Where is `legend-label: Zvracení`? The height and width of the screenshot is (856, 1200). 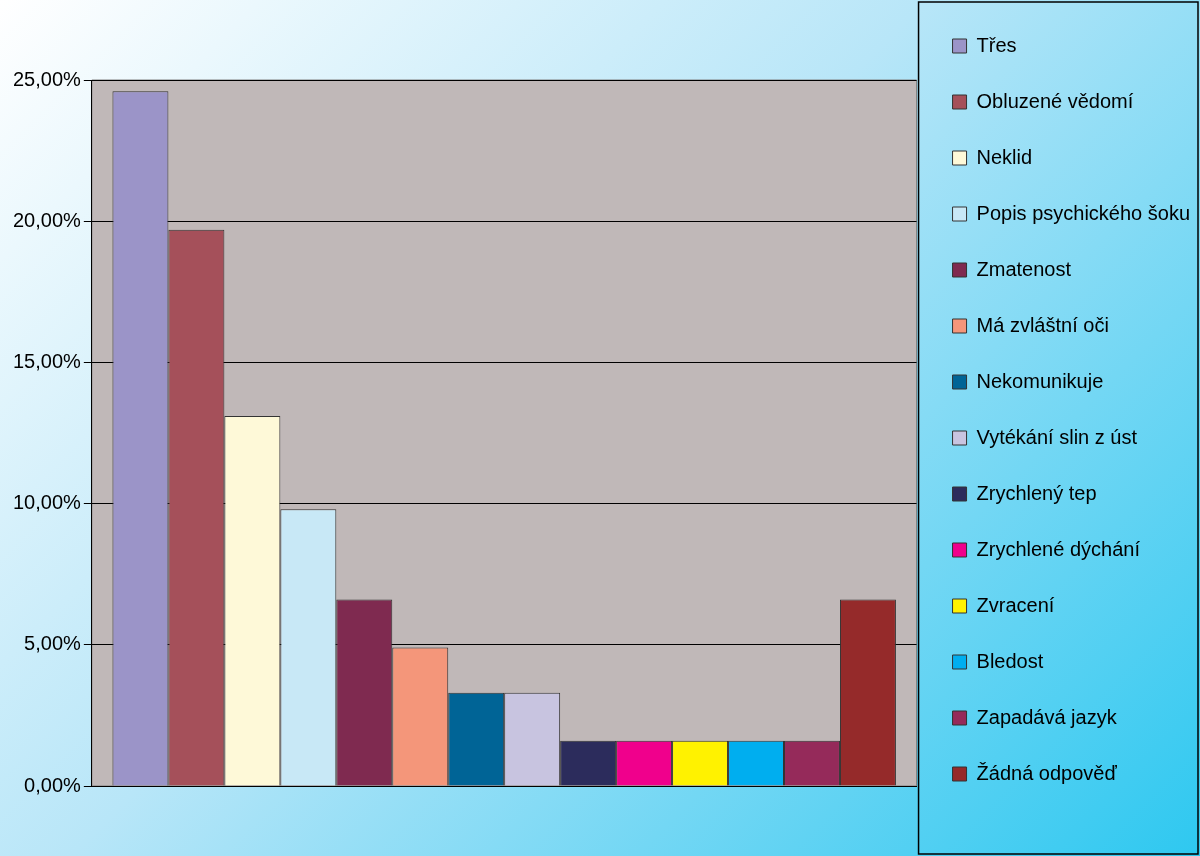
legend-label: Zvracení is located at coordinates (1015, 604).